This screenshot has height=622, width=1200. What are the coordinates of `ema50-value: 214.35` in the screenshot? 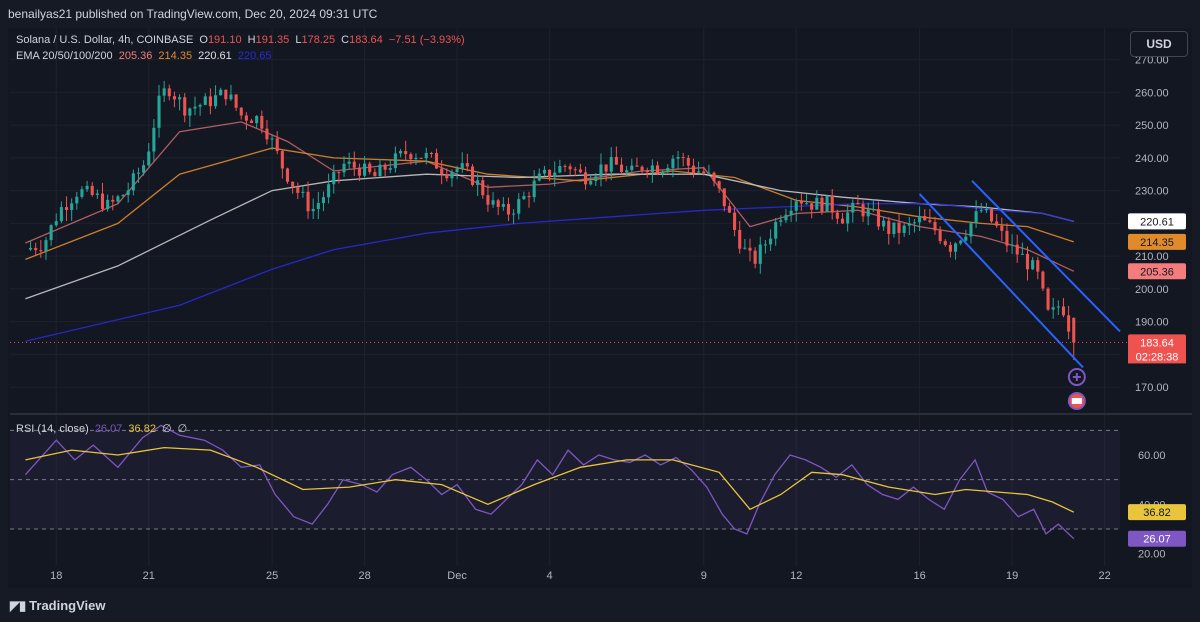 It's located at (175, 56).